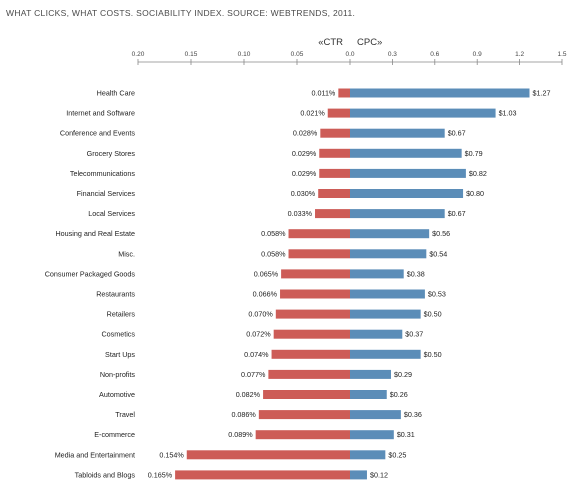 The width and height of the screenshot is (570, 497). I want to click on cpc-value-label: $0.36, so click(413, 414).